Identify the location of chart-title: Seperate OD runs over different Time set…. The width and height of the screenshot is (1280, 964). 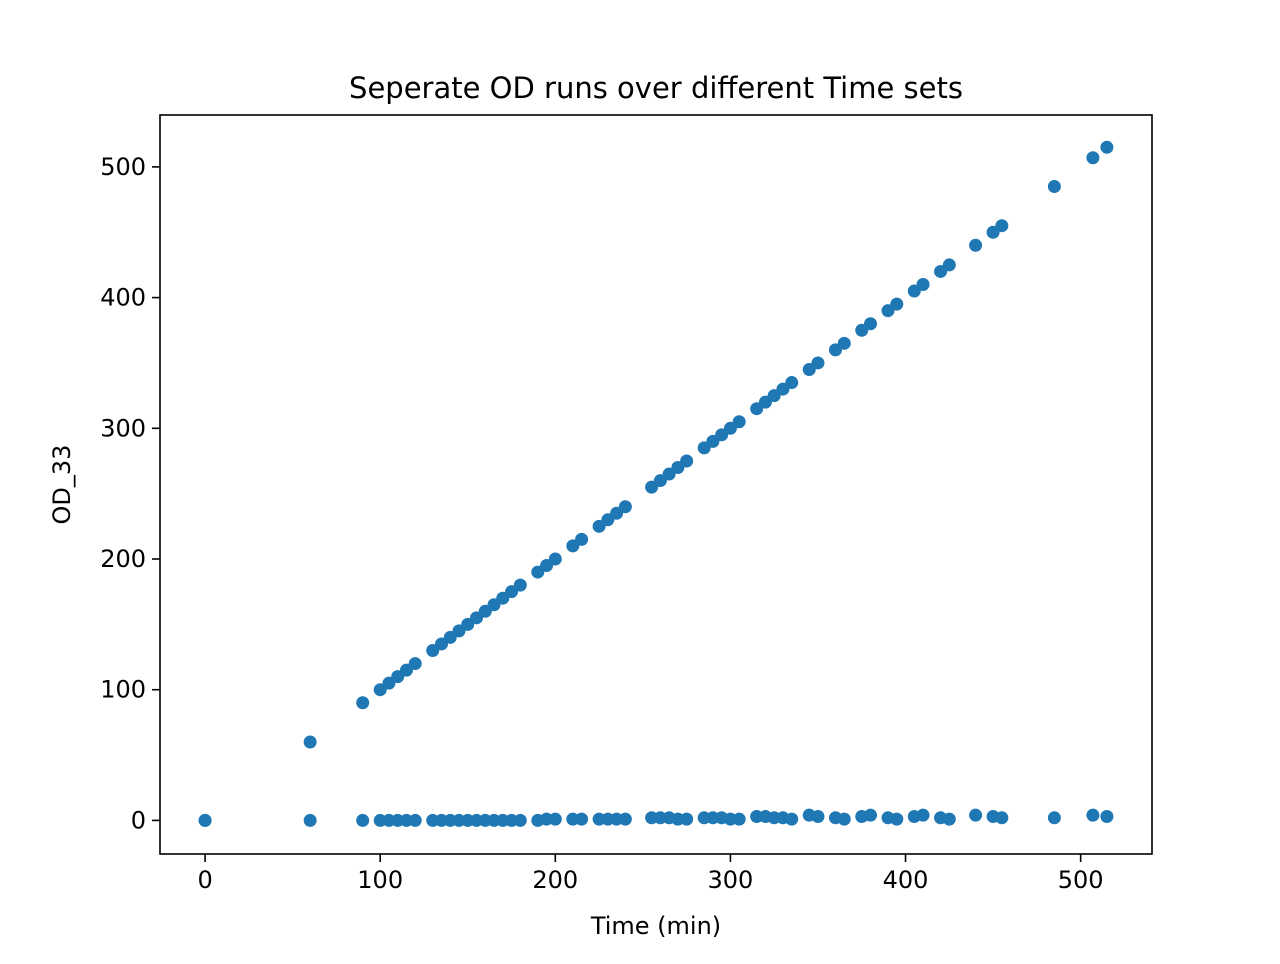
(656, 88).